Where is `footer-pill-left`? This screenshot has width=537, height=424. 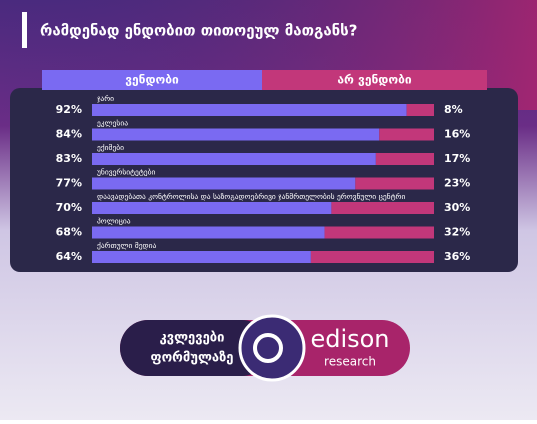 footer-pill-left is located at coordinates (195, 348).